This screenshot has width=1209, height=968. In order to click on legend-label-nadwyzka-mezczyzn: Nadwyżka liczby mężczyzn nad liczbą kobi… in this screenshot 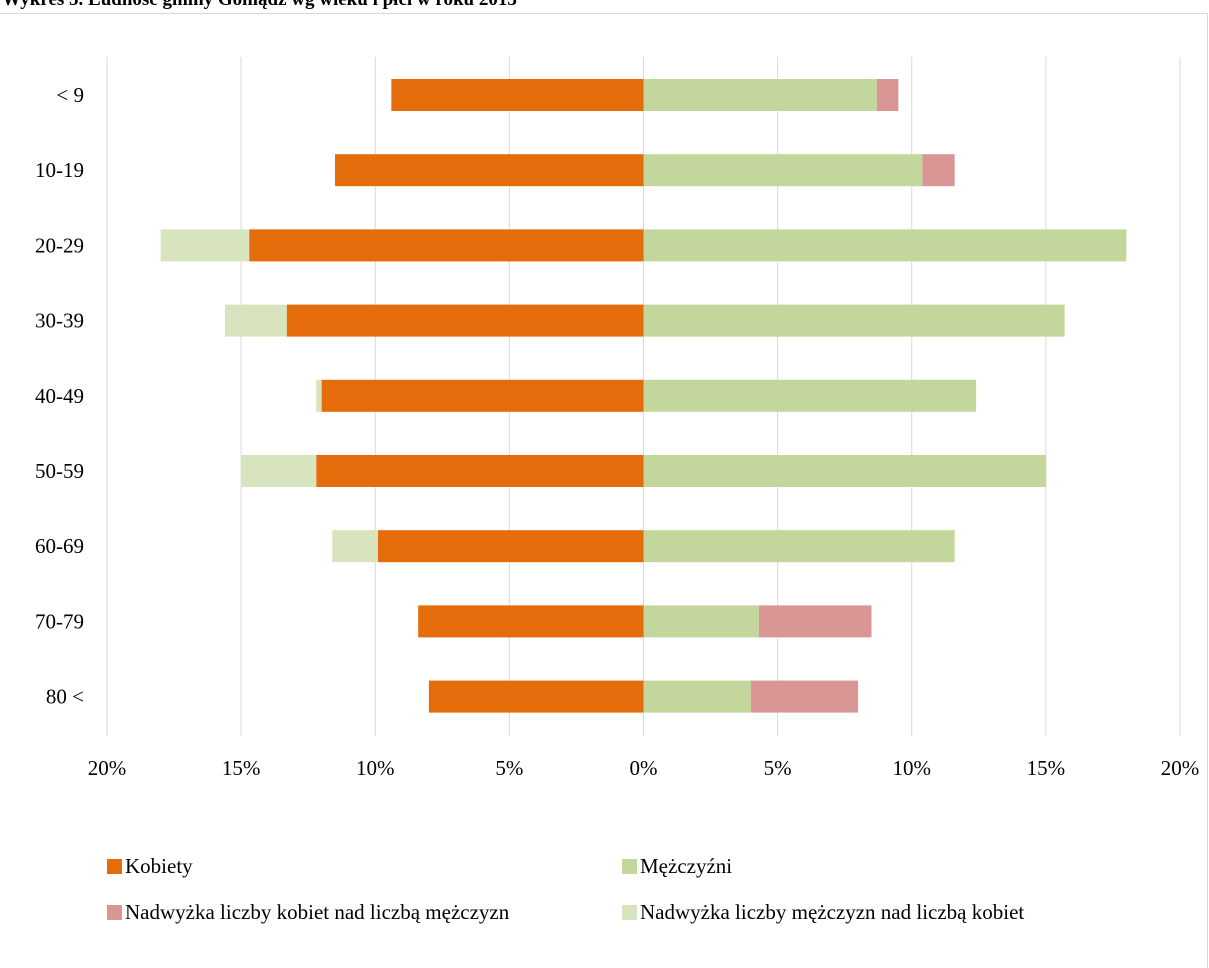, I will do `click(832, 912)`.